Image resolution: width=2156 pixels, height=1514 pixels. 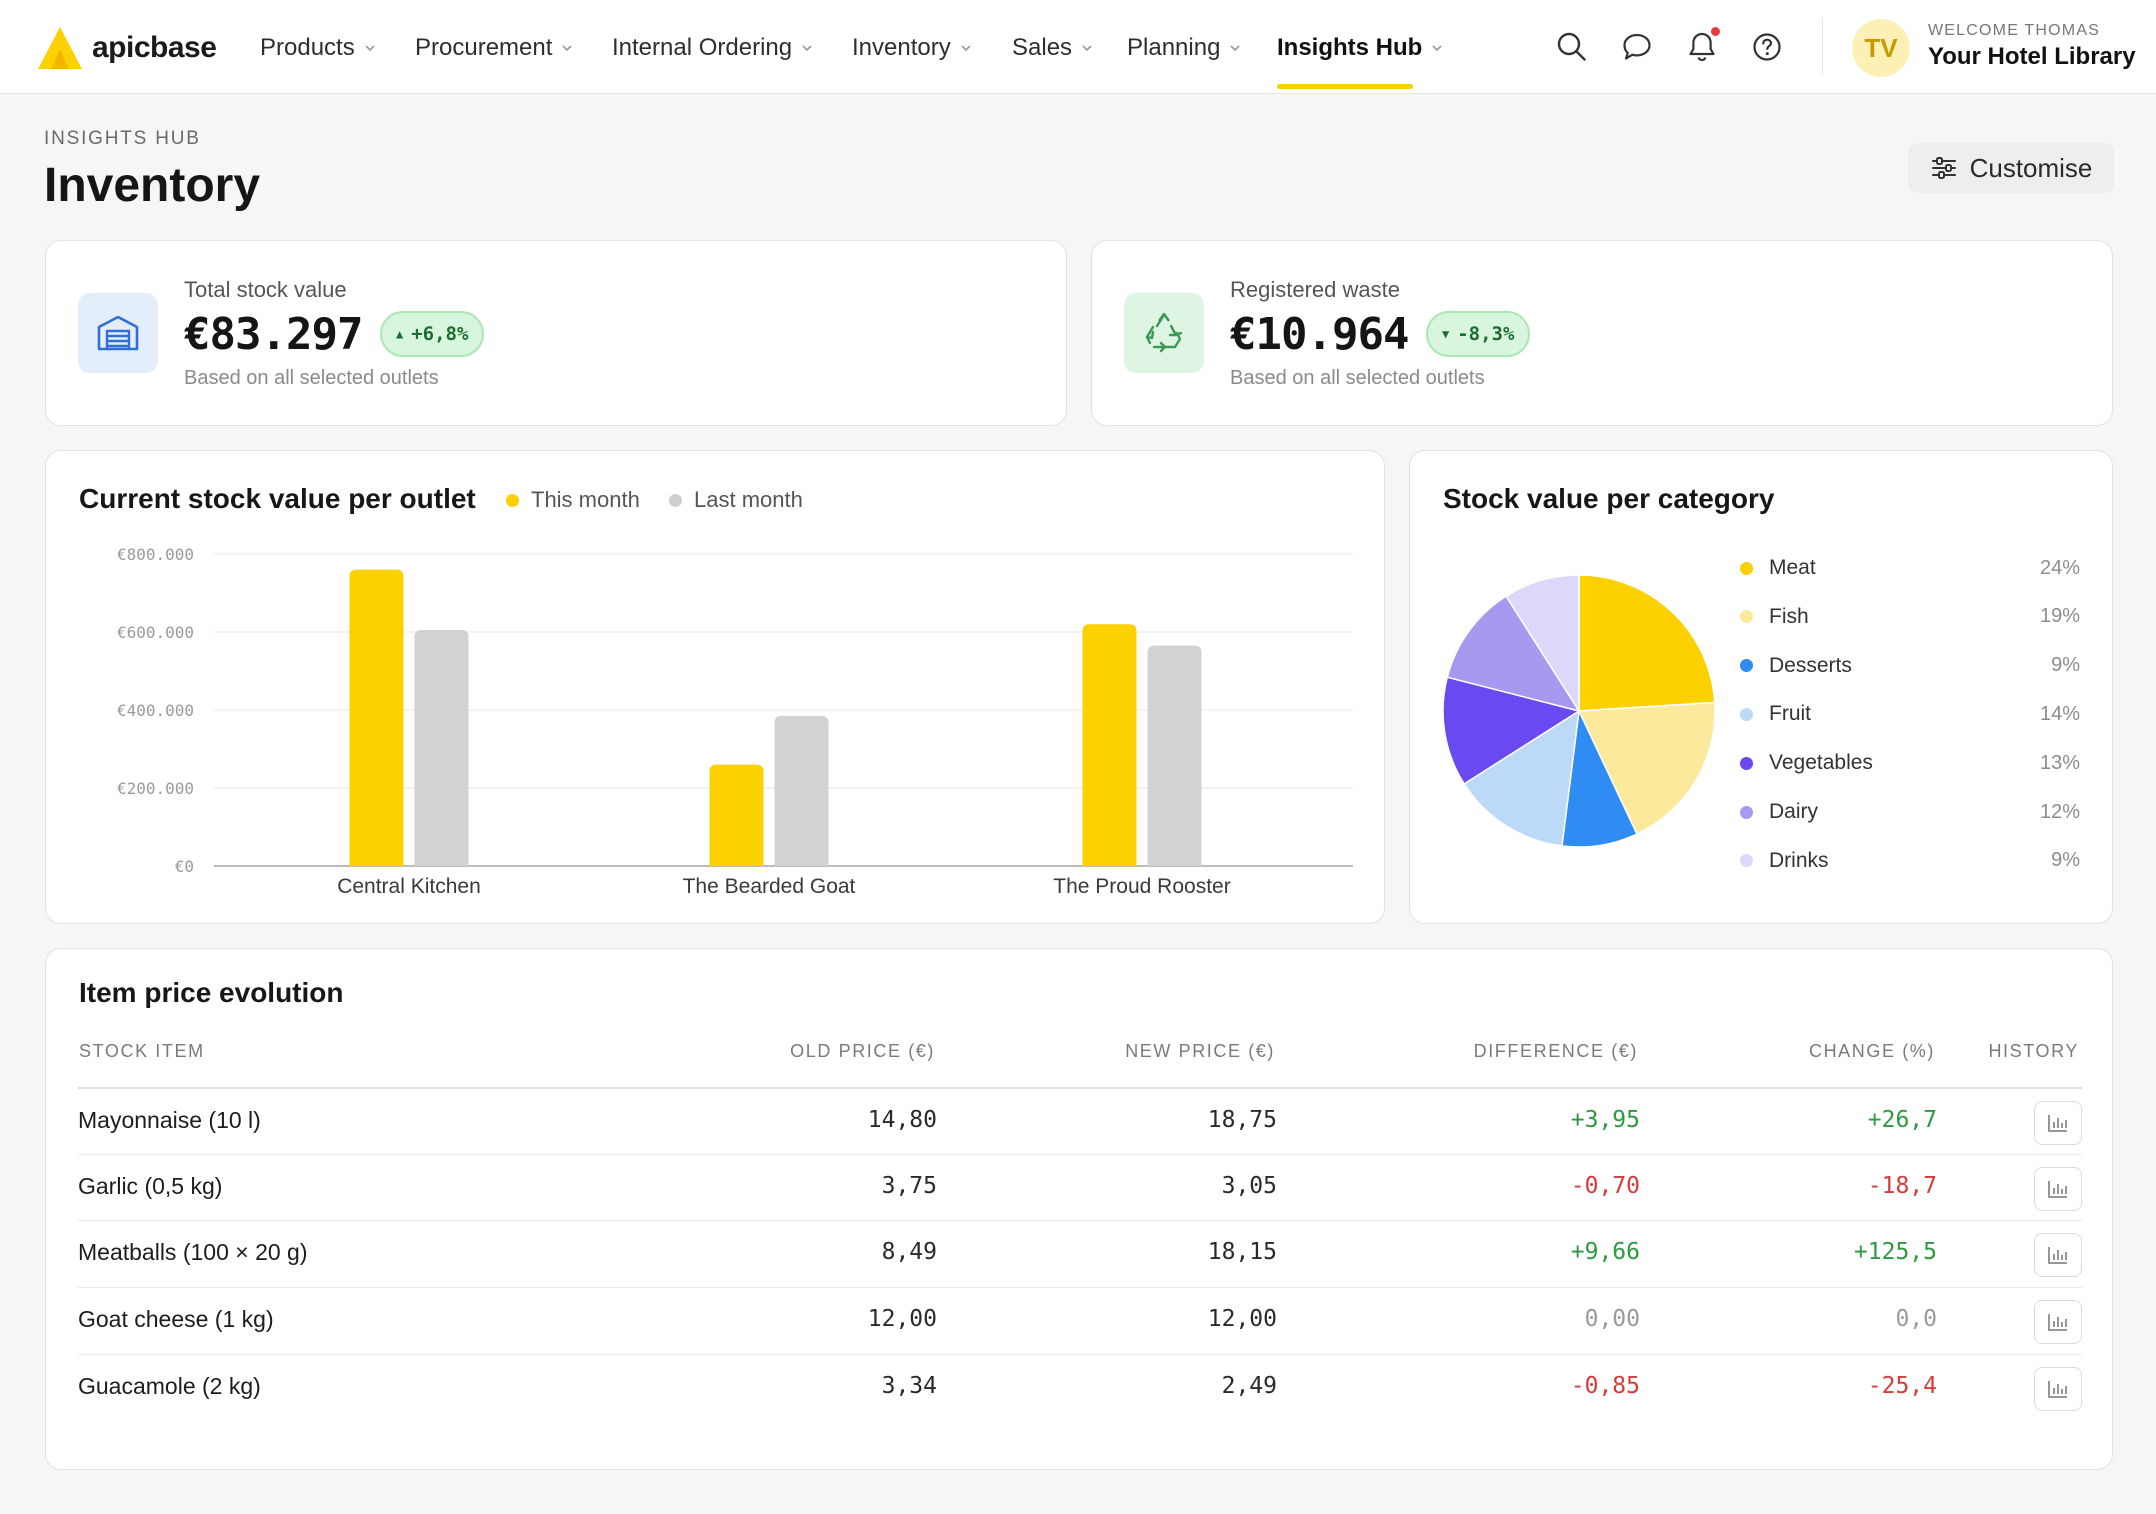 What do you see at coordinates (1080, 1386) in the screenshot?
I see `table-row: Guacamole (2 kg) 3,34 2,49 -0,85 -25,4` at bounding box center [1080, 1386].